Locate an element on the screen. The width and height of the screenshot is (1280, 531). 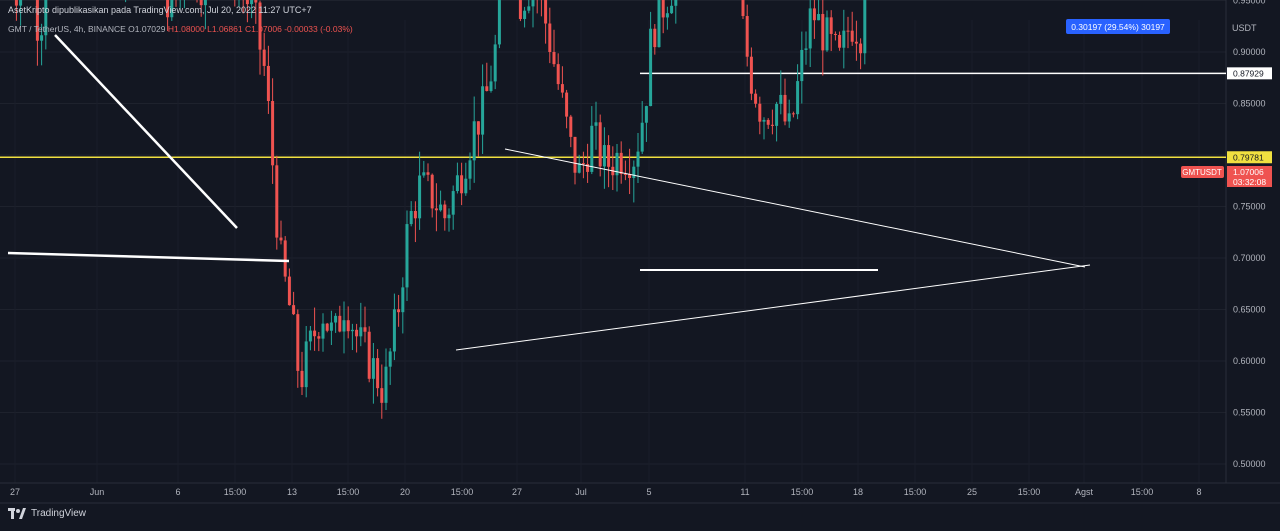
level-label: 0.79781 is located at coordinates (1248, 157).